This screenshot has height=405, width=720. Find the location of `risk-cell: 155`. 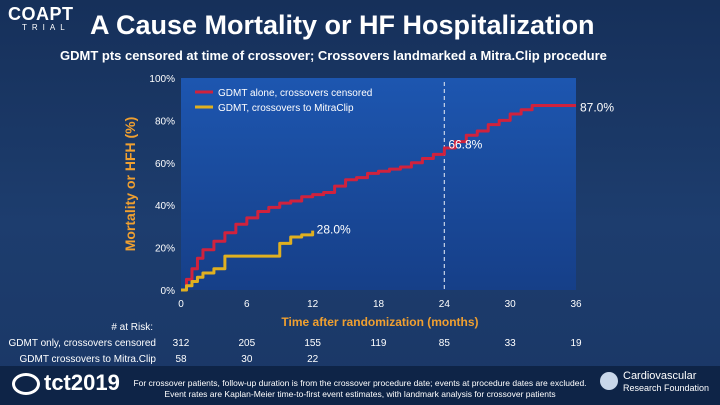

risk-cell: 155 is located at coordinates (312, 343).